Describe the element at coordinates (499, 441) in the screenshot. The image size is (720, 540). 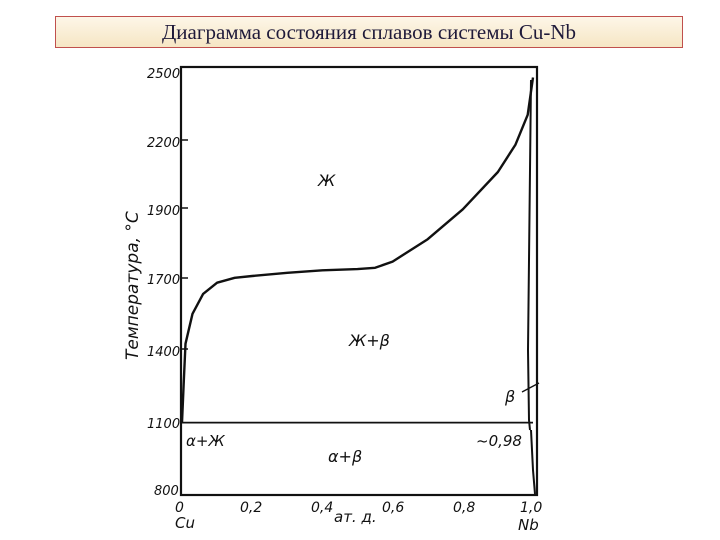
I see `solubility-note: ~0,98` at that location.